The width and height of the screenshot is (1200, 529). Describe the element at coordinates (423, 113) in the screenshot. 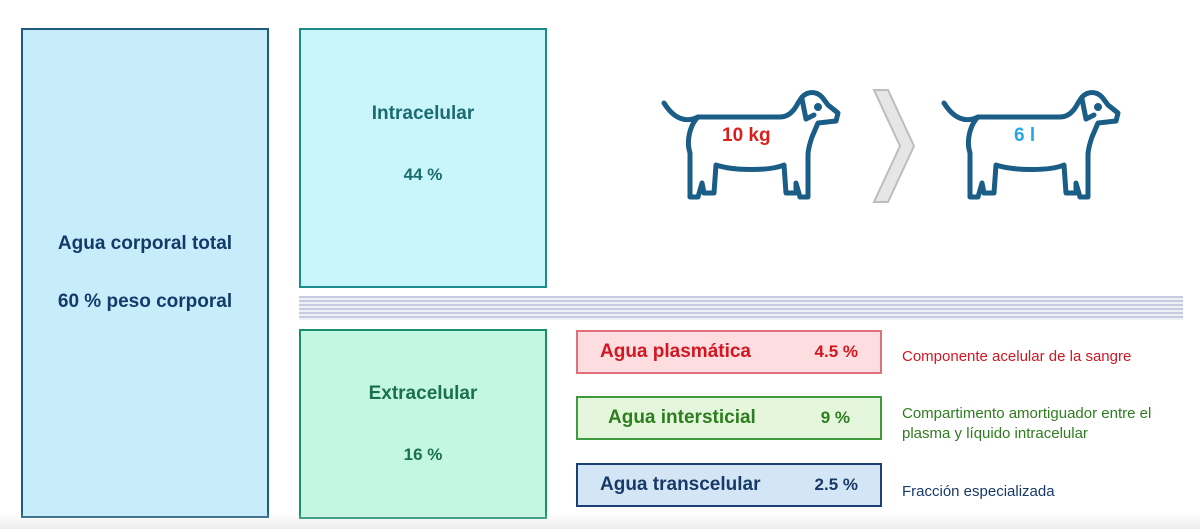

I see `intracellular-title: Intracelular` at that location.